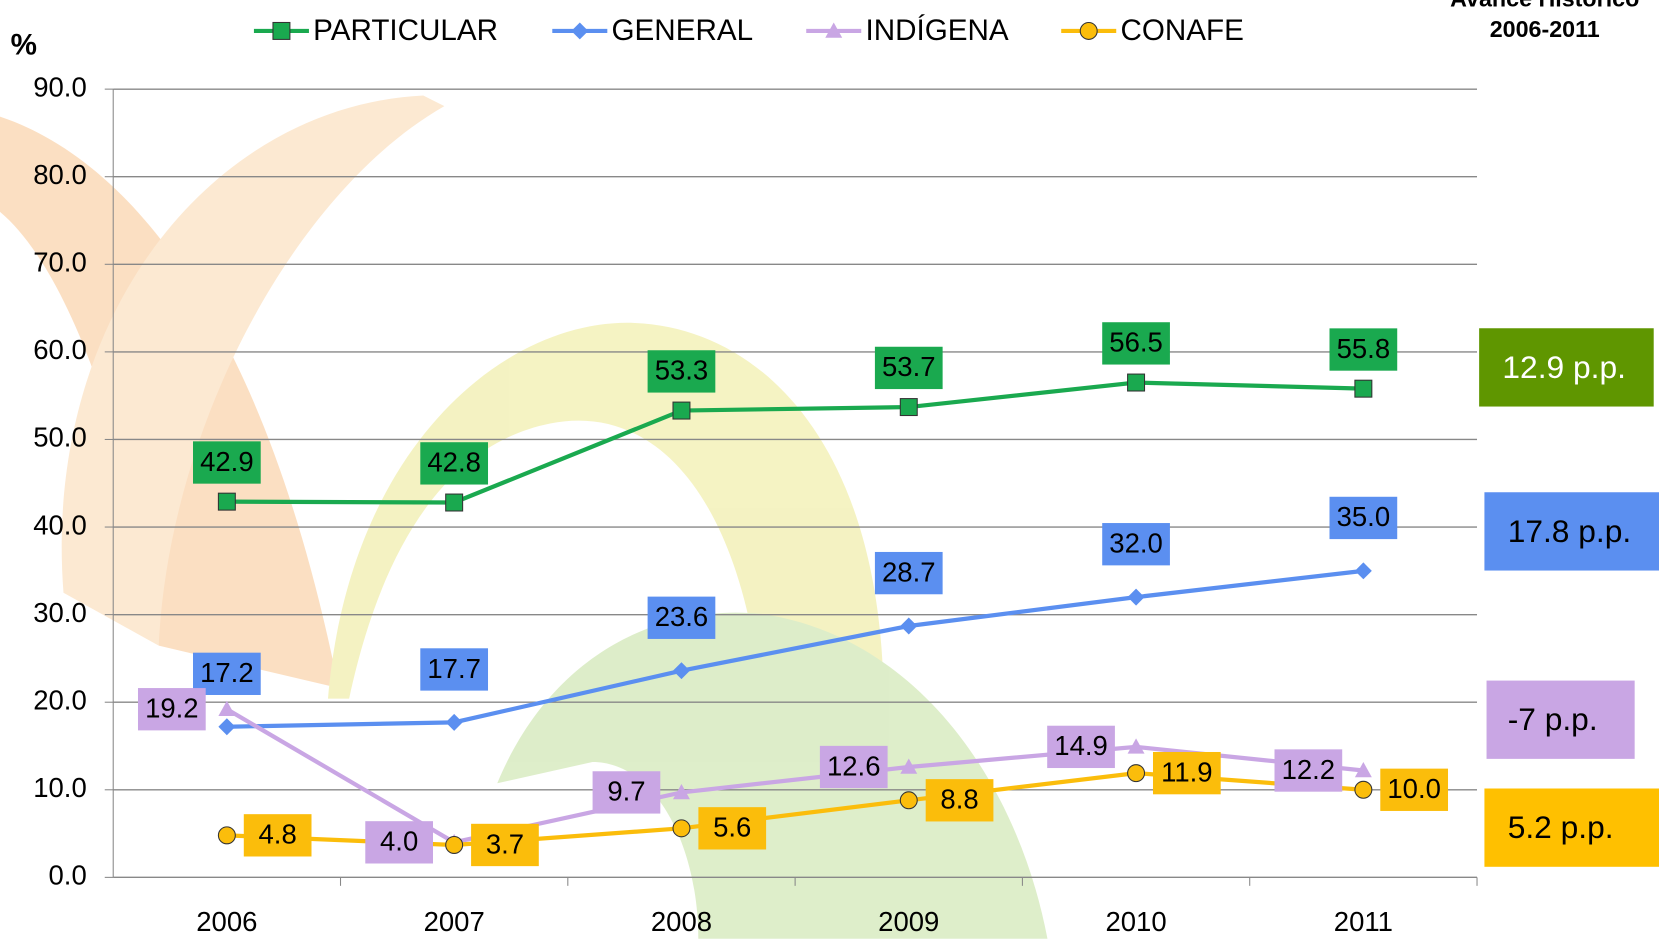  I want to click on data-label: 23.6, so click(682, 616).